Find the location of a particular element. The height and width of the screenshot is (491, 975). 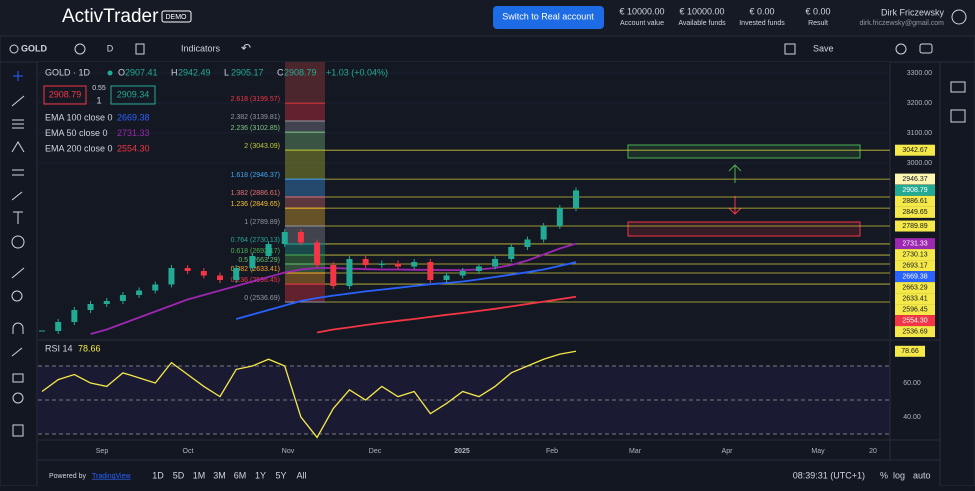

zoom-tool is located at coordinates (17, 296).